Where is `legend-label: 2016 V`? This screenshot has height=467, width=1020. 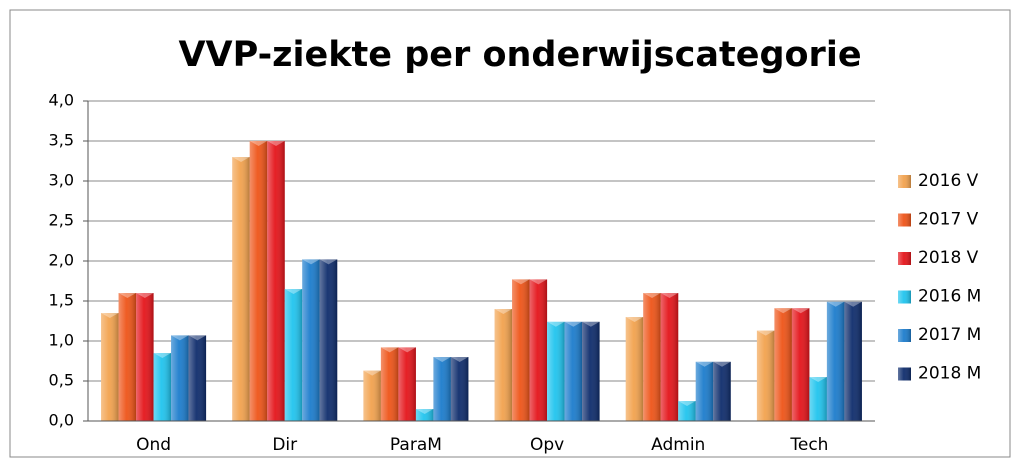 legend-label: 2016 V is located at coordinates (948, 181).